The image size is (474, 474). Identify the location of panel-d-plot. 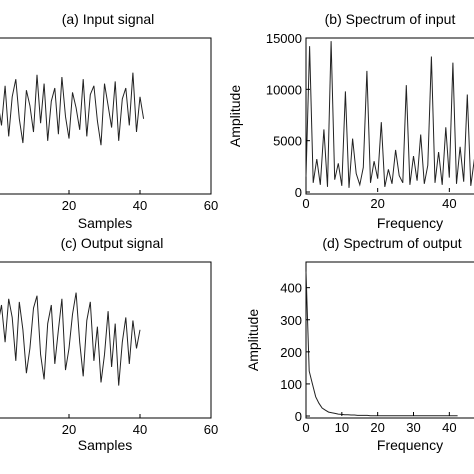
(381, 344).